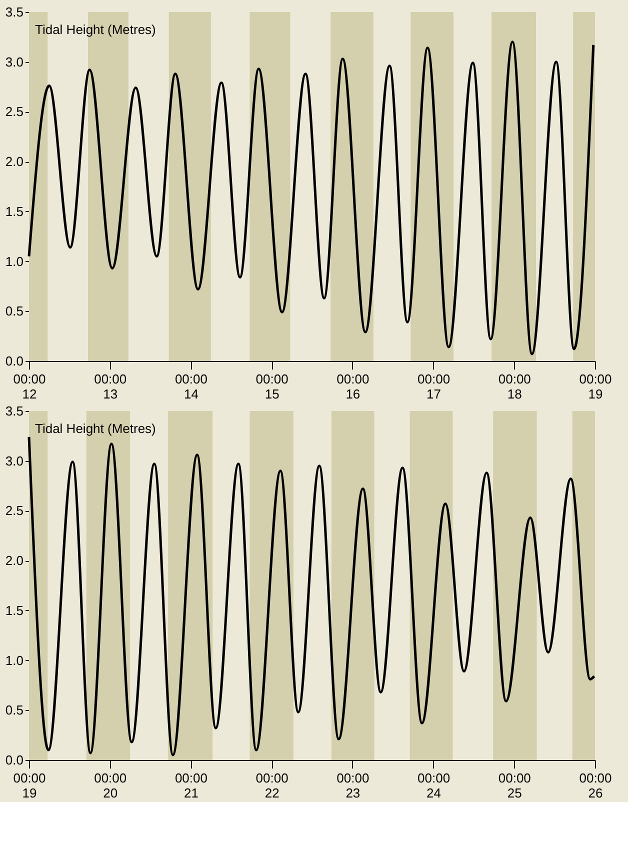 Image resolution: width=642 pixels, height=846 pixels. What do you see at coordinates (110, 785) in the screenshot?
I see `x-tick-label: 00:00 20` at bounding box center [110, 785].